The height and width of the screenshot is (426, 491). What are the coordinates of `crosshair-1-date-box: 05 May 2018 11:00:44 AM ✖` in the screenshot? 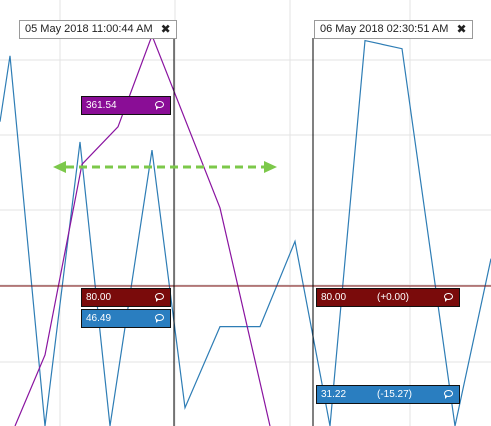 It's located at (98, 29).